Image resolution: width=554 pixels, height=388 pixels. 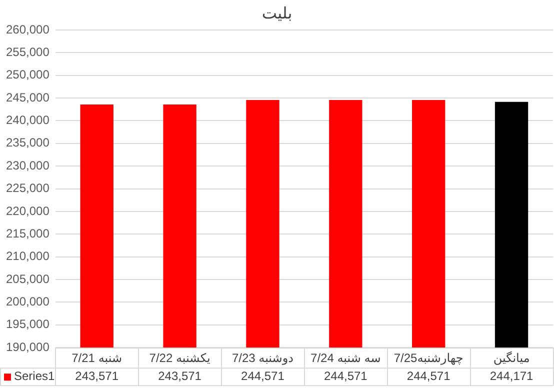 What do you see at coordinates (345, 358) in the screenshot?
I see `x-tick-label: سه شنبه 7/24` at bounding box center [345, 358].